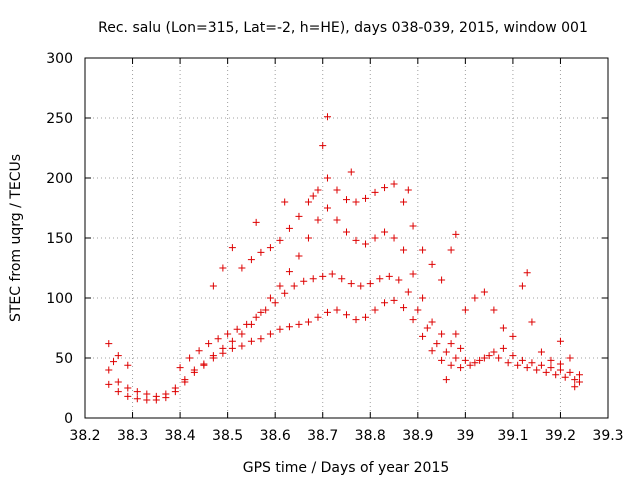 The image size is (640, 480). I want to click on x-tick-label: 39.2, so click(560, 436).